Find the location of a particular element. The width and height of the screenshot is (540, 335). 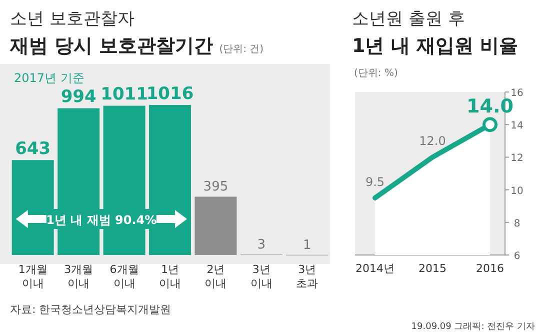

data-label: 643 is located at coordinates (33, 149).